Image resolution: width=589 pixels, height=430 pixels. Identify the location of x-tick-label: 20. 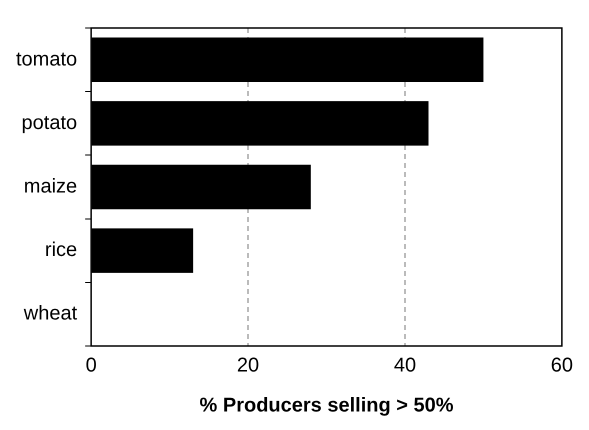
(248, 365).